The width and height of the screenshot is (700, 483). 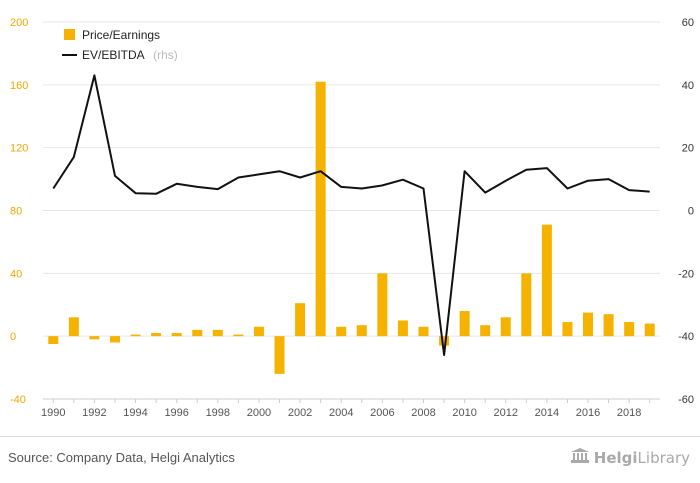 What do you see at coordinates (218, 413) in the screenshot?
I see `x-tick-label: 1998` at bounding box center [218, 413].